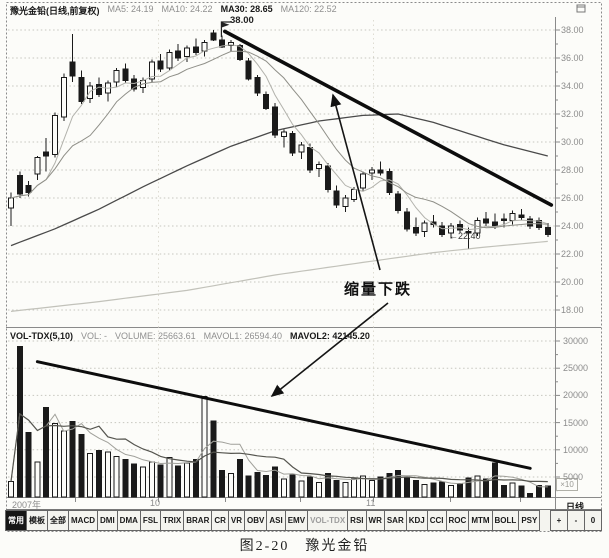 Image resolution: width=609 pixels, height=558 pixels. Describe the element at coordinates (505, 520) in the screenshot. I see `indicator-button-boll: BOLL` at that location.